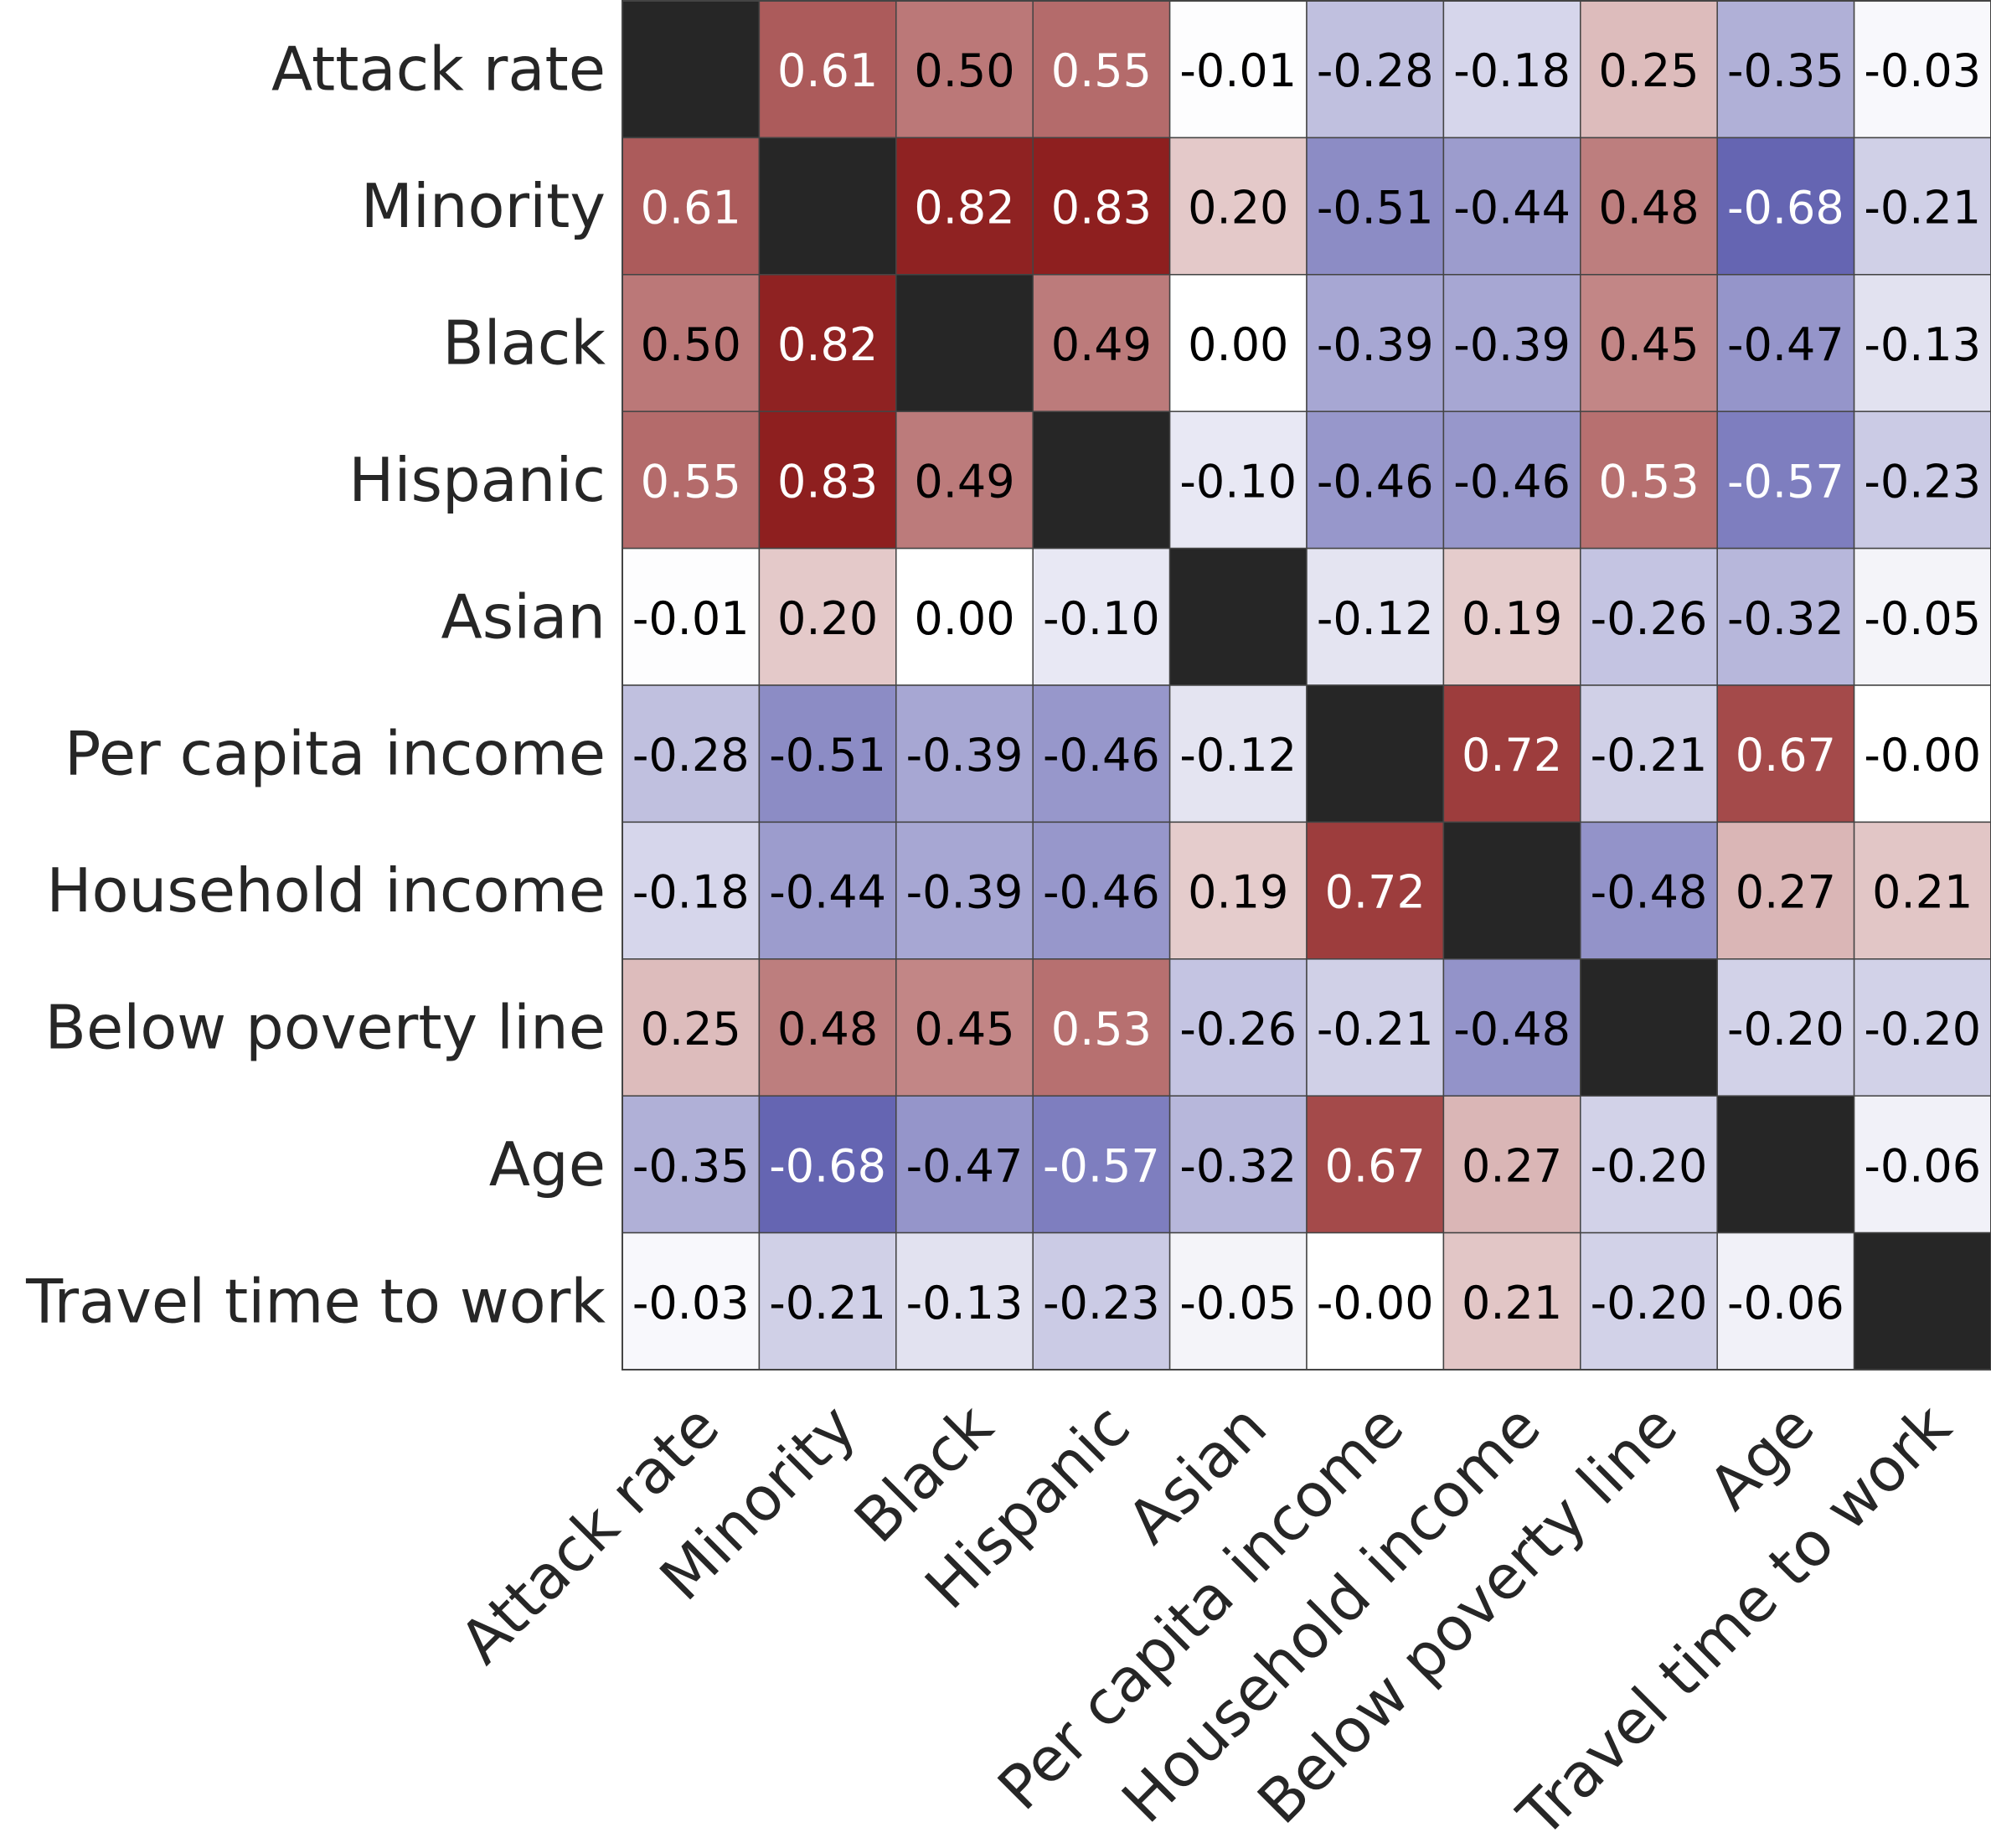 This screenshot has width=1991, height=1848. I want to click on cell-value-label: -0.44, so click(1512, 208).